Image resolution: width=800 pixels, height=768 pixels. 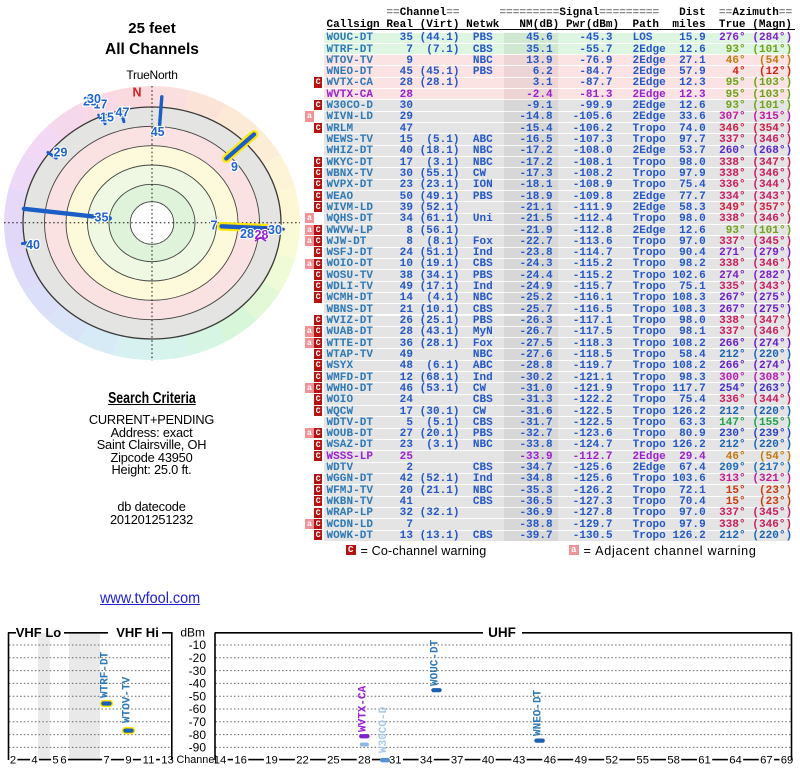 What do you see at coordinates (90, 102) in the screenshot?
I see `svg-text: 23` at bounding box center [90, 102].